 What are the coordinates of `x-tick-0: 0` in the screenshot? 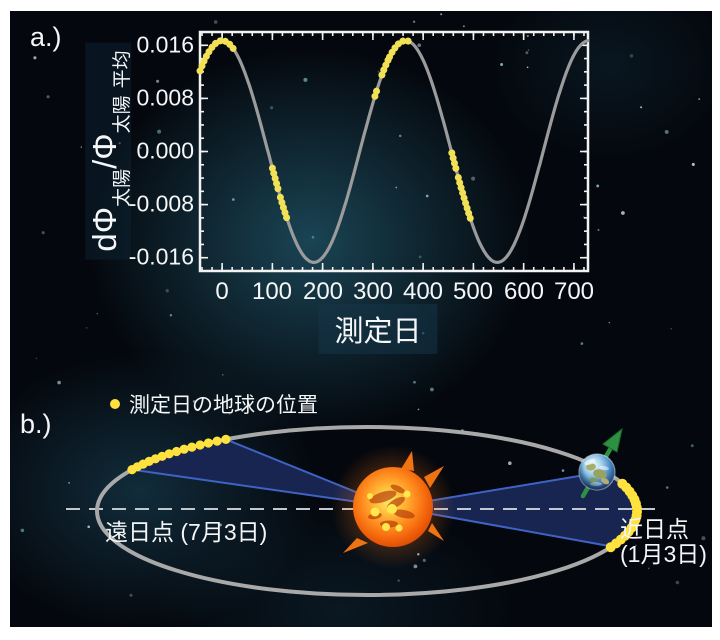 It's located at (222, 291).